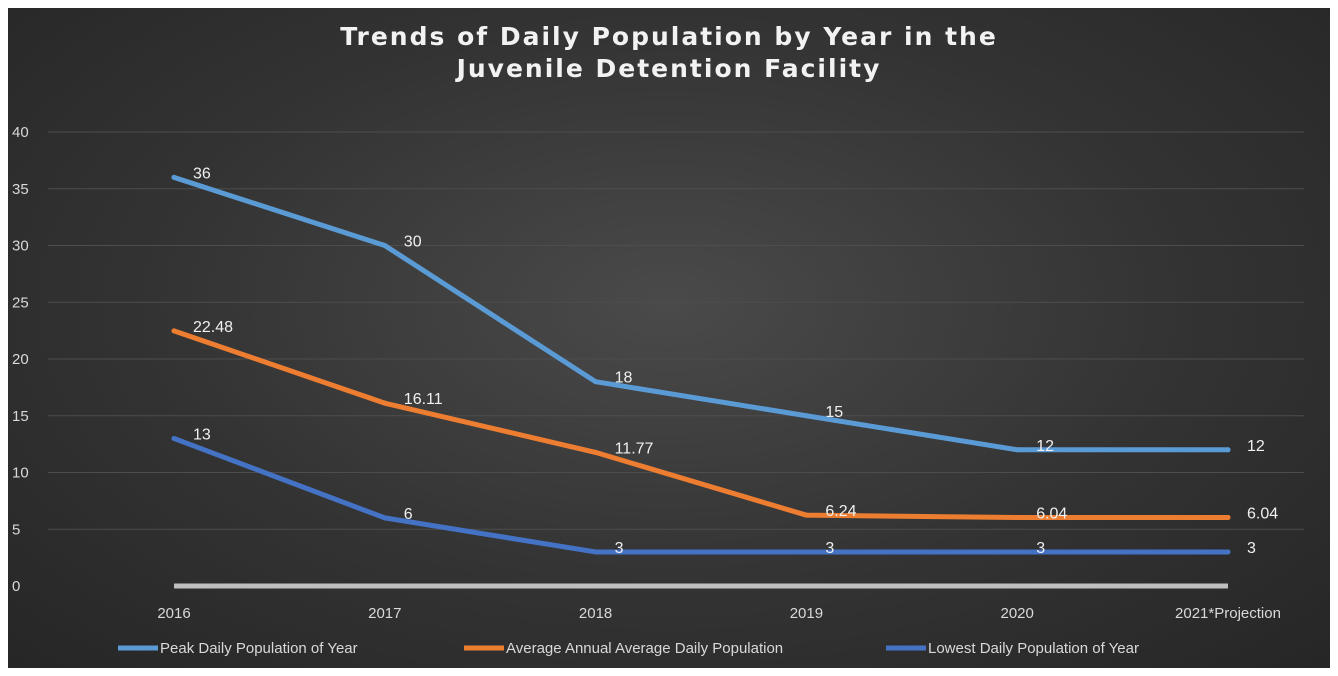  What do you see at coordinates (20, 189) in the screenshot?
I see `y-tick-label: 35` at bounding box center [20, 189].